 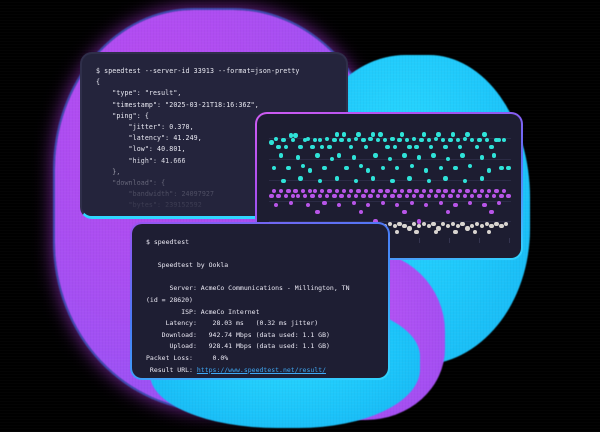 I want to click on chart-gridline, so click(x=390, y=201).